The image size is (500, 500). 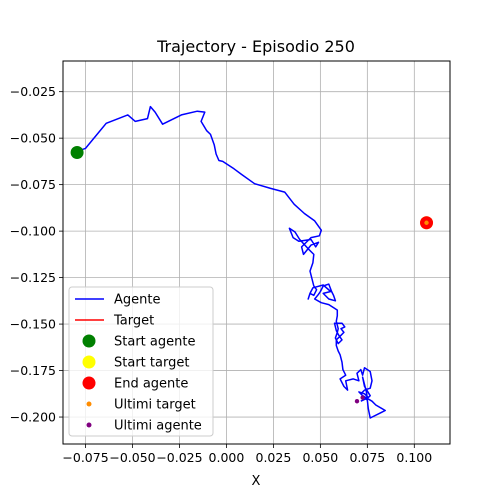 What do you see at coordinates (33, 324) in the screenshot?
I see `y-tick-label: −0.150` at bounding box center [33, 324].